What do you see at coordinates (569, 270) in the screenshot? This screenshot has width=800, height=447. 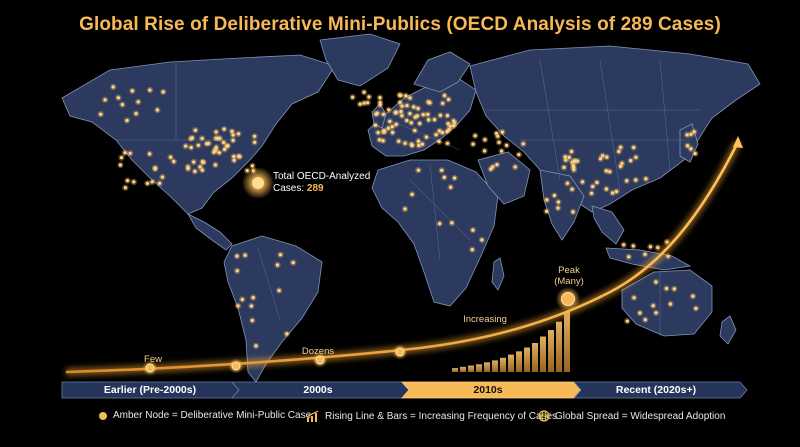 I see `peak-line1: Peak` at bounding box center [569, 270].